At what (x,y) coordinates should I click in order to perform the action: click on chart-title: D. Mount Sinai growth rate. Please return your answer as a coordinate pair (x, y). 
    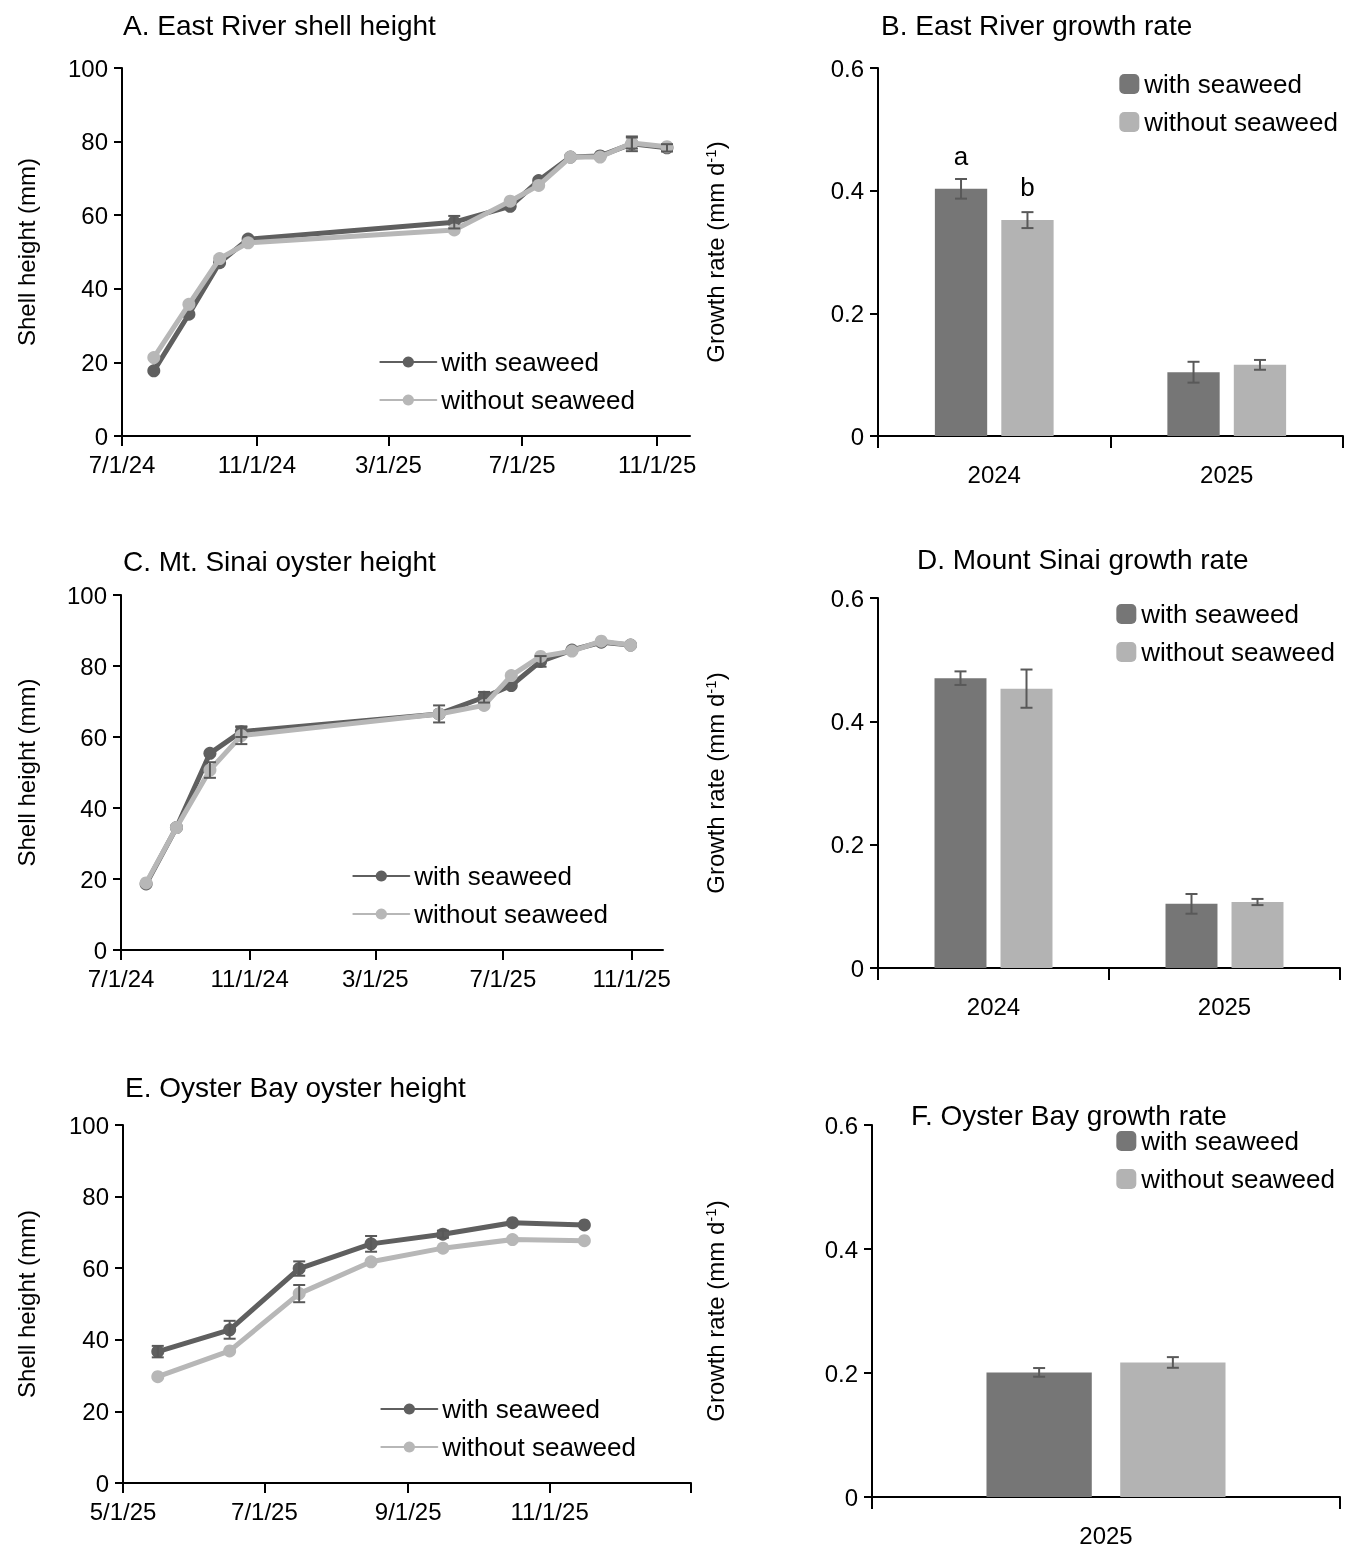
    Looking at the image, I should click on (1083, 559).